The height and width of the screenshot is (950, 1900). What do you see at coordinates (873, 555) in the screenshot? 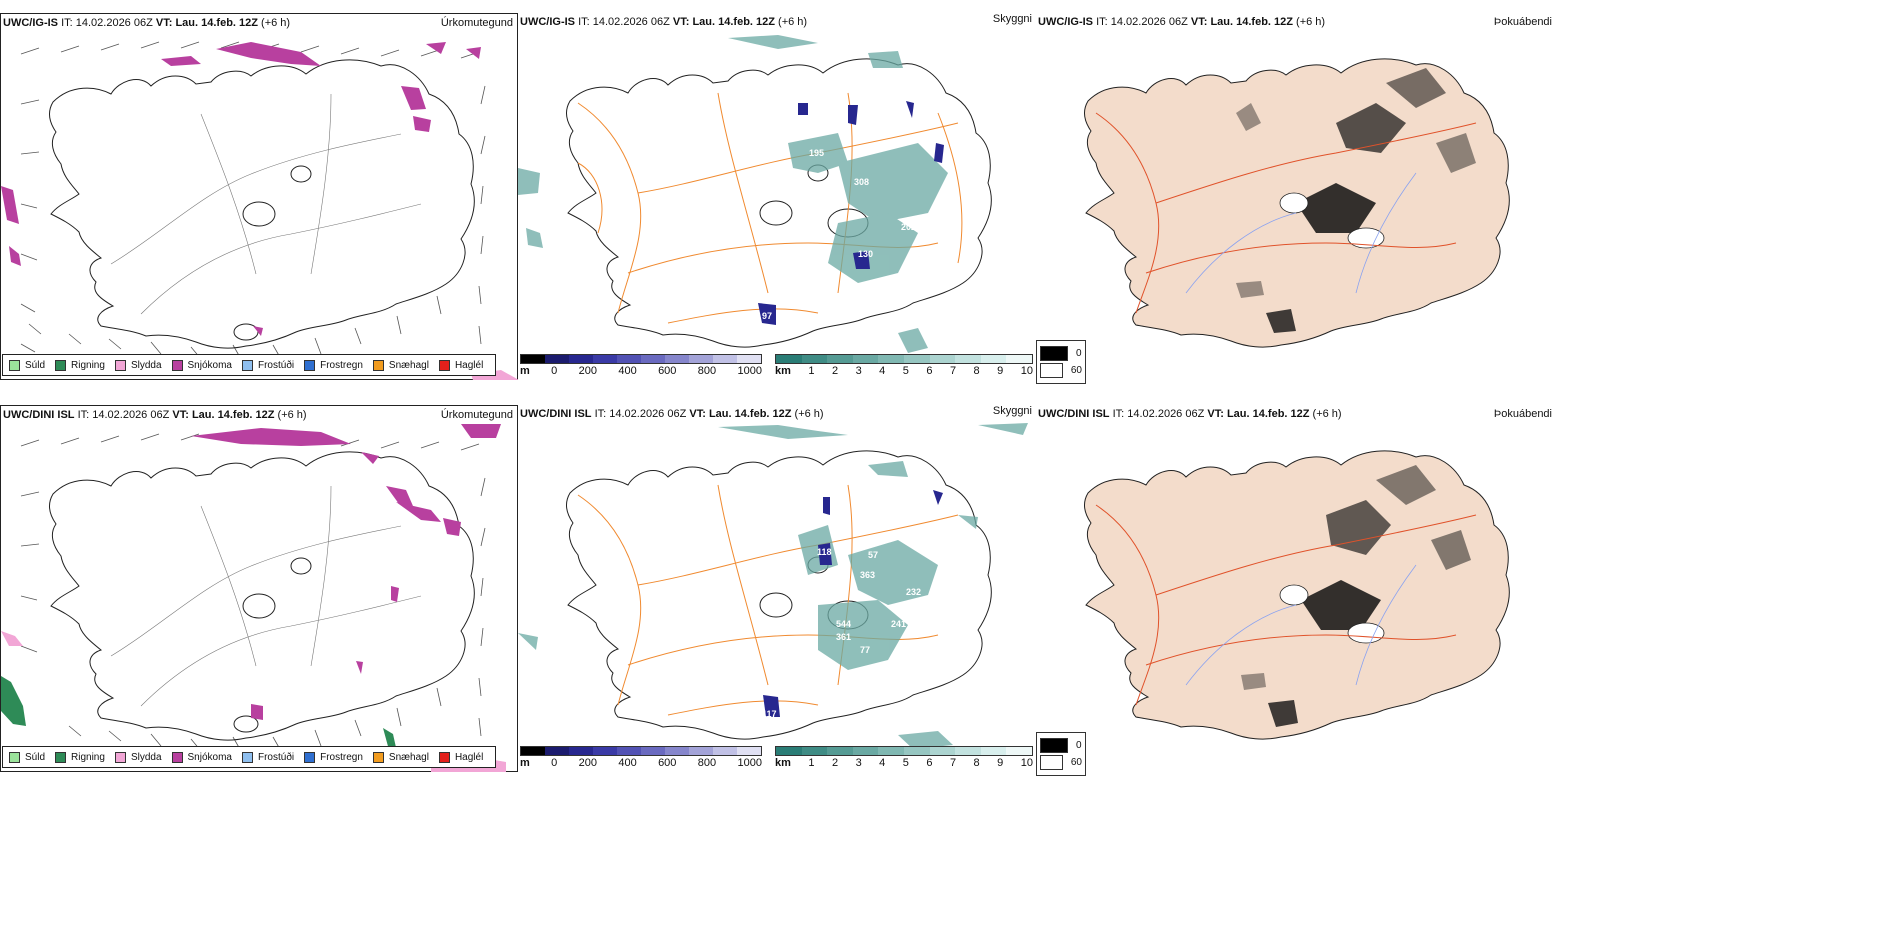
I see `cloud-base-value-label: 57` at bounding box center [873, 555].